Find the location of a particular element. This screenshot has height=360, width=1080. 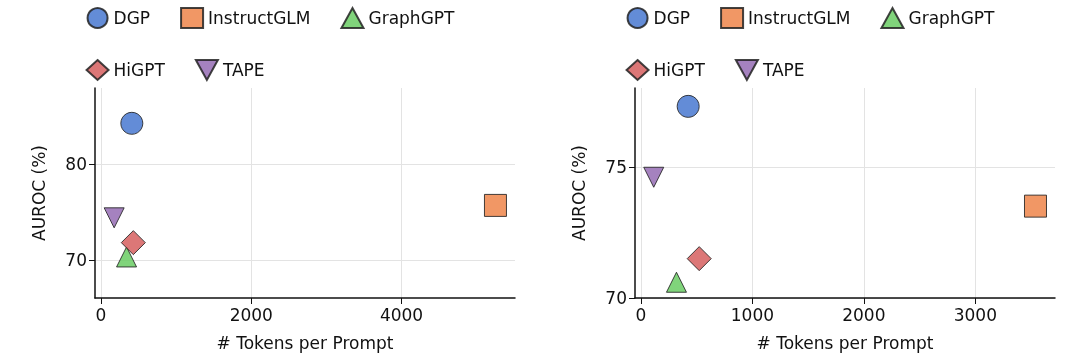

y-tick-label: 80 is located at coordinates (76, 164).